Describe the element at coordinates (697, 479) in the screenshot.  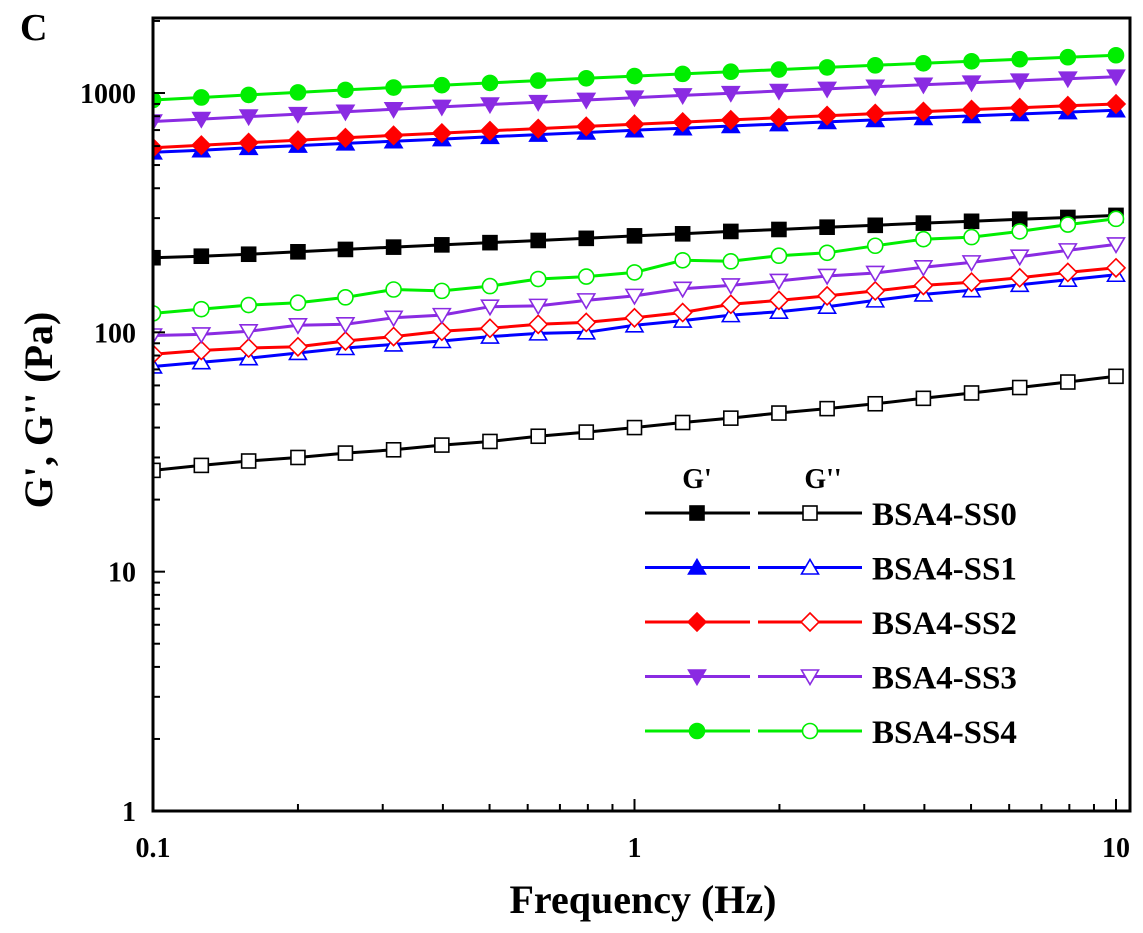
I see `legend-header-filled: G'` at that location.